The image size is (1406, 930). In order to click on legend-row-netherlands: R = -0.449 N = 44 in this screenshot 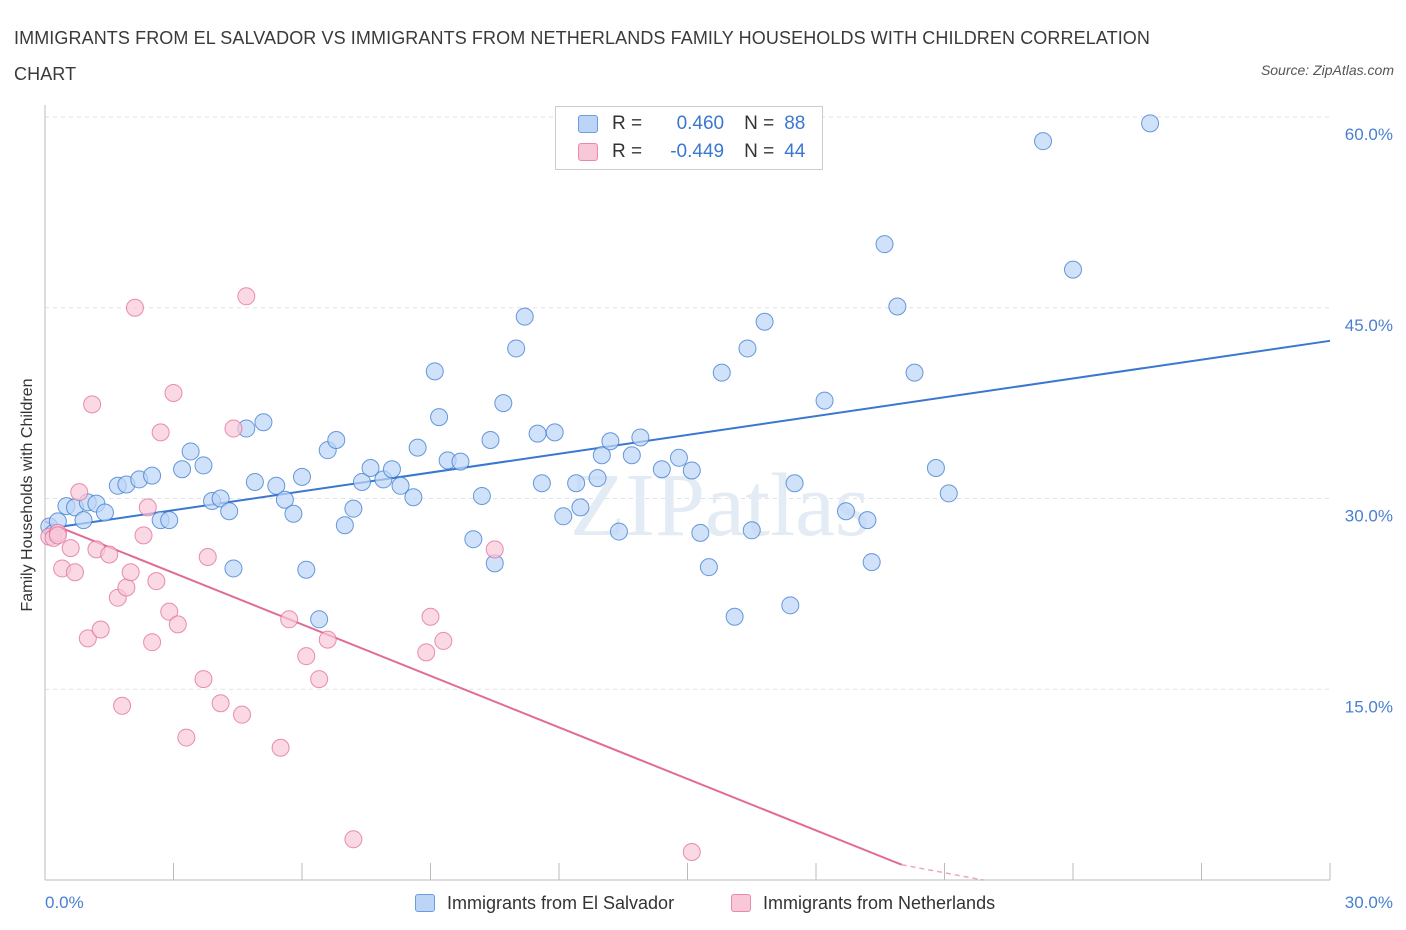, I will do `click(691, 152)`.